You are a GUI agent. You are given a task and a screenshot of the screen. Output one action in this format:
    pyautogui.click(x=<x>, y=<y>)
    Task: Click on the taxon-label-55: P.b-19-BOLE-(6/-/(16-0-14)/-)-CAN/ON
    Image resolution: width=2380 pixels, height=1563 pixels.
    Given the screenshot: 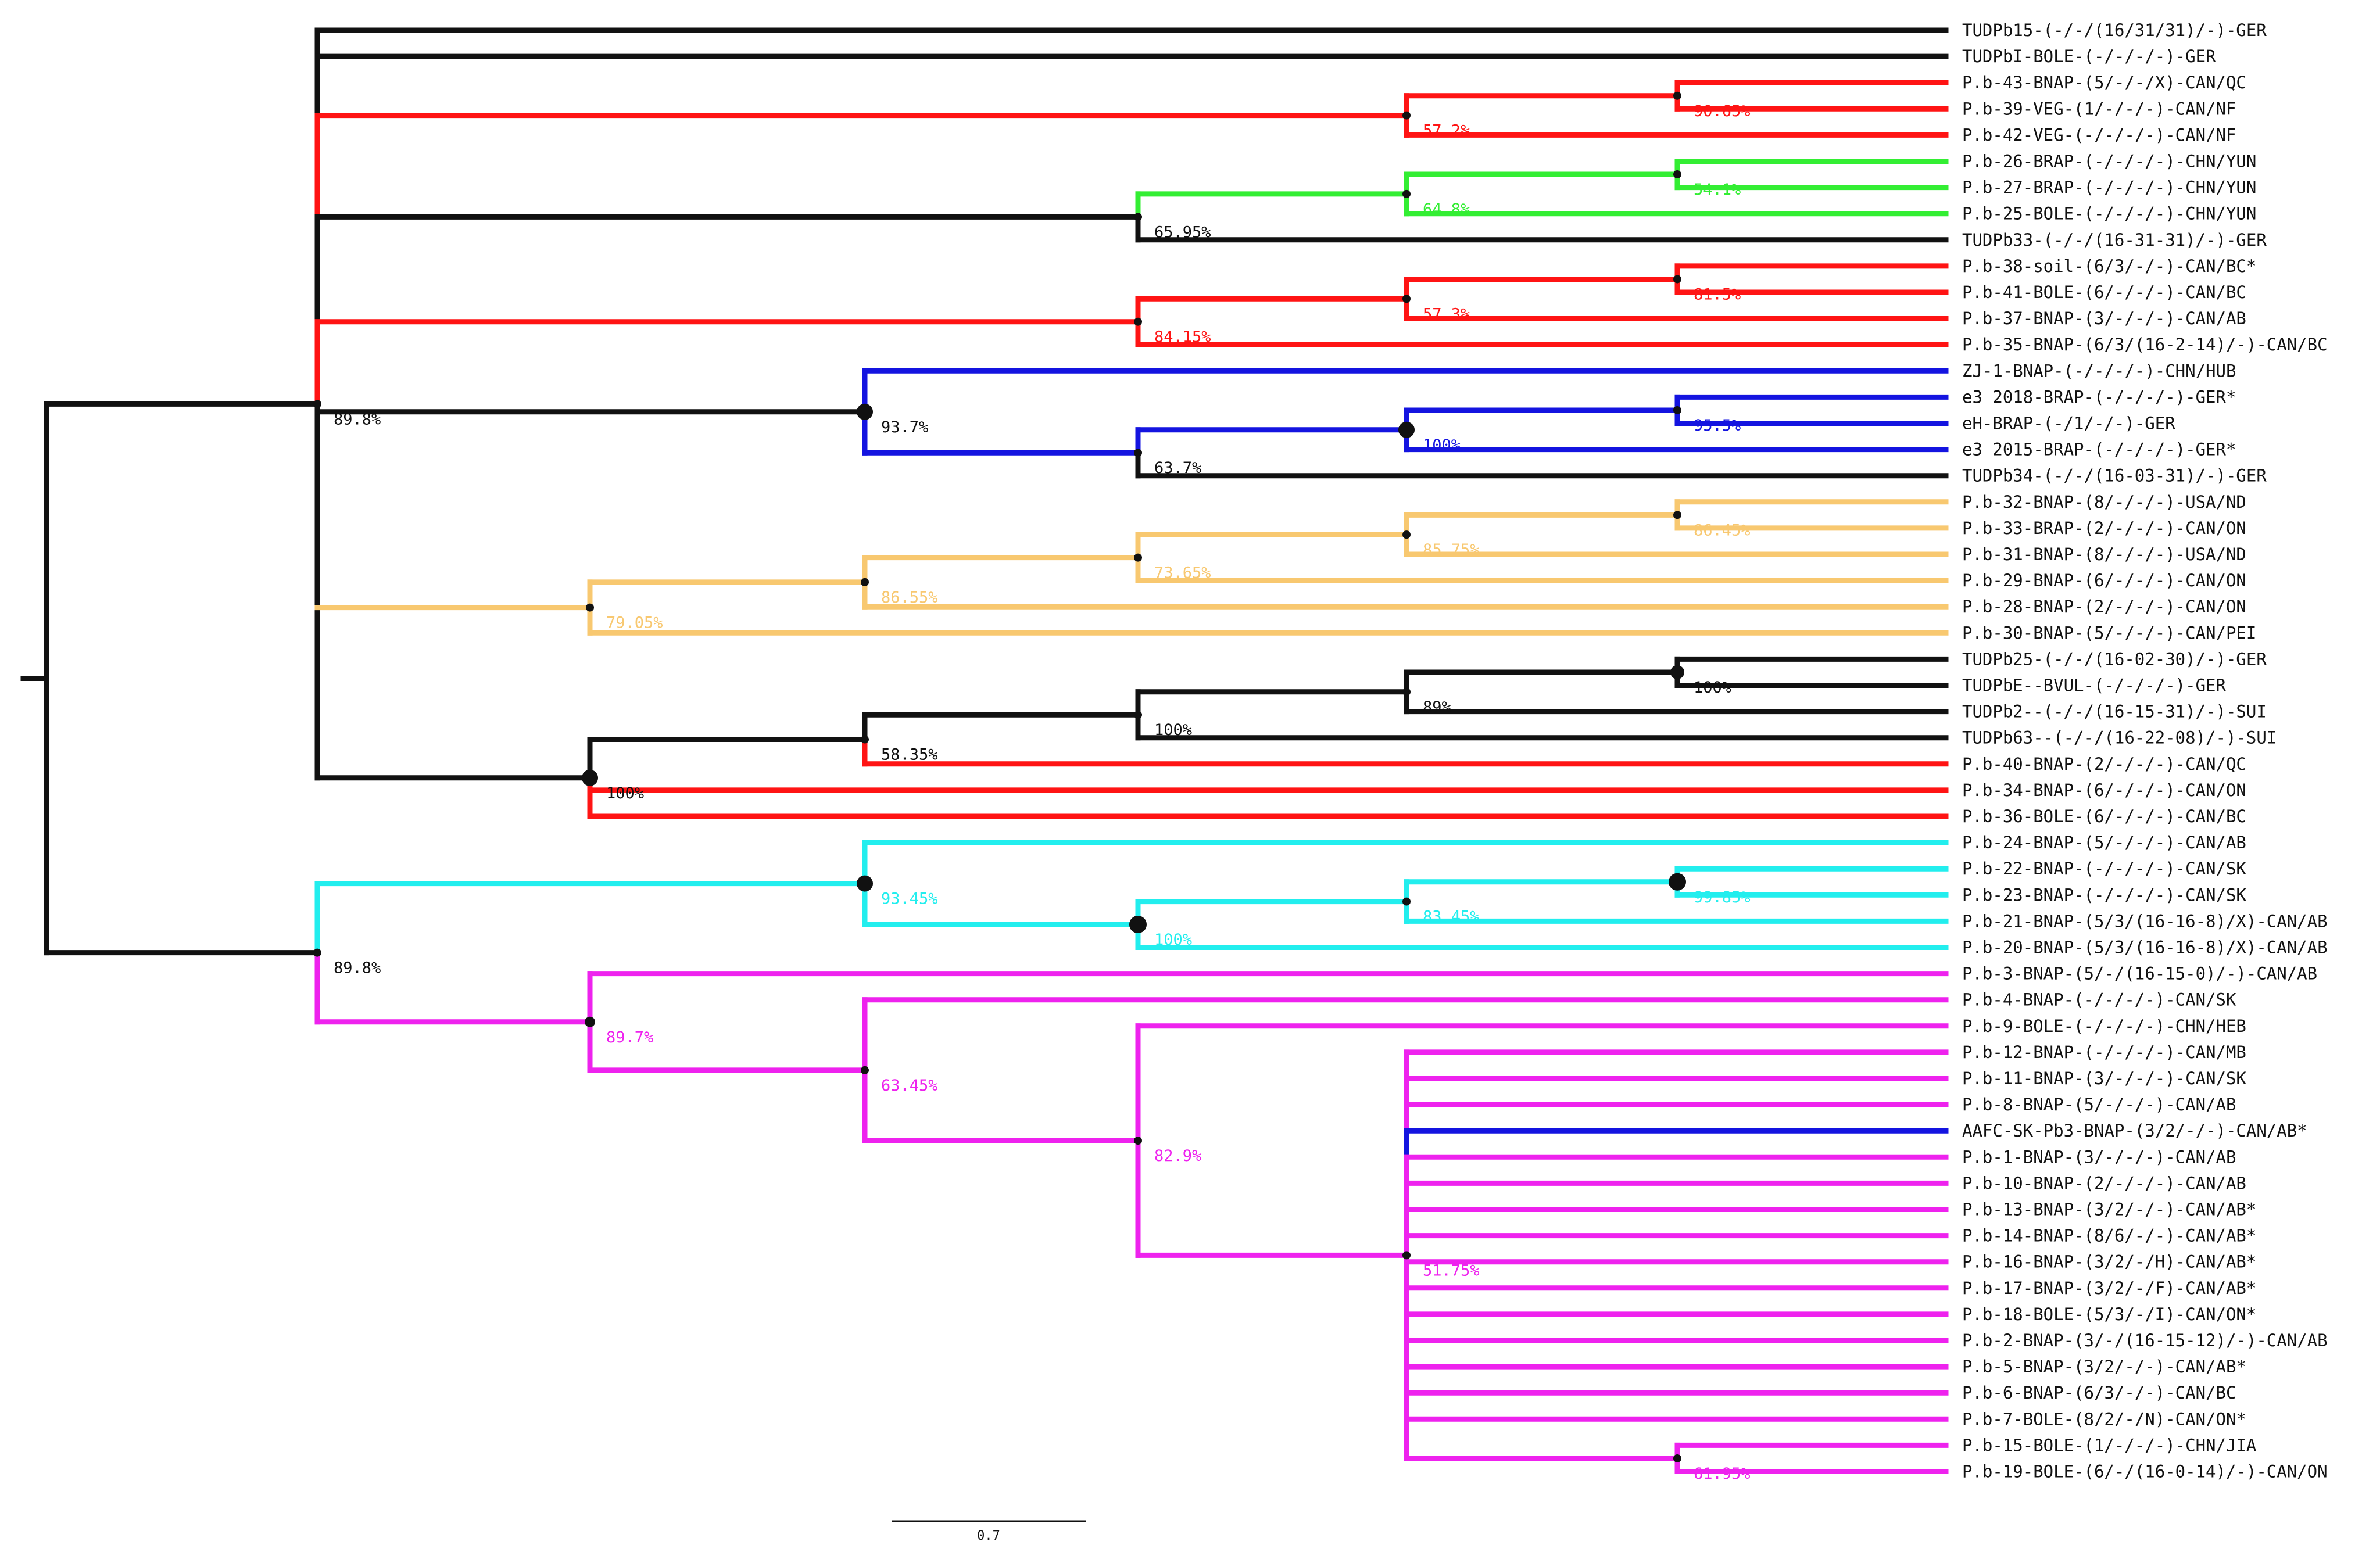 What is the action you would take?
    pyautogui.click(x=2145, y=1472)
    